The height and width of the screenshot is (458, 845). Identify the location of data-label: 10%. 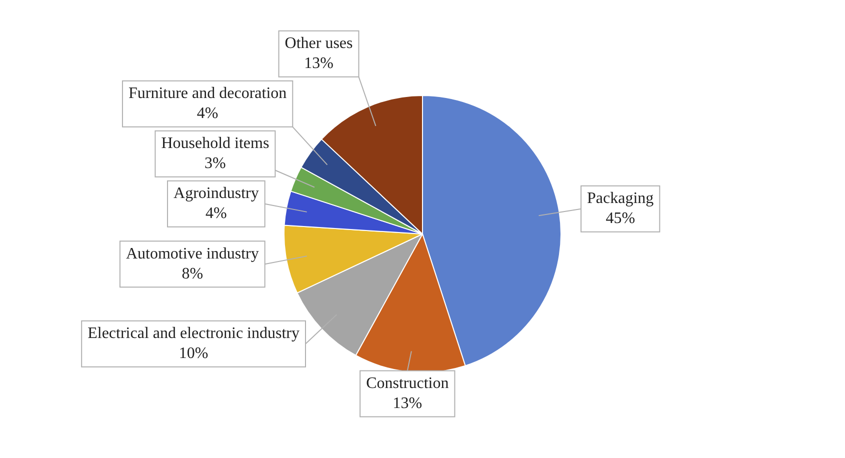
(193, 353).